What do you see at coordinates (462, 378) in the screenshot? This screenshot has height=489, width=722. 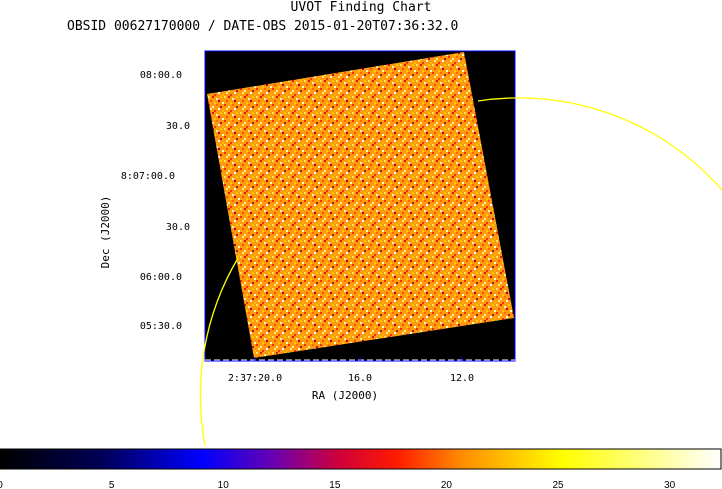 I see `x-tick-label: 12.0` at bounding box center [462, 378].